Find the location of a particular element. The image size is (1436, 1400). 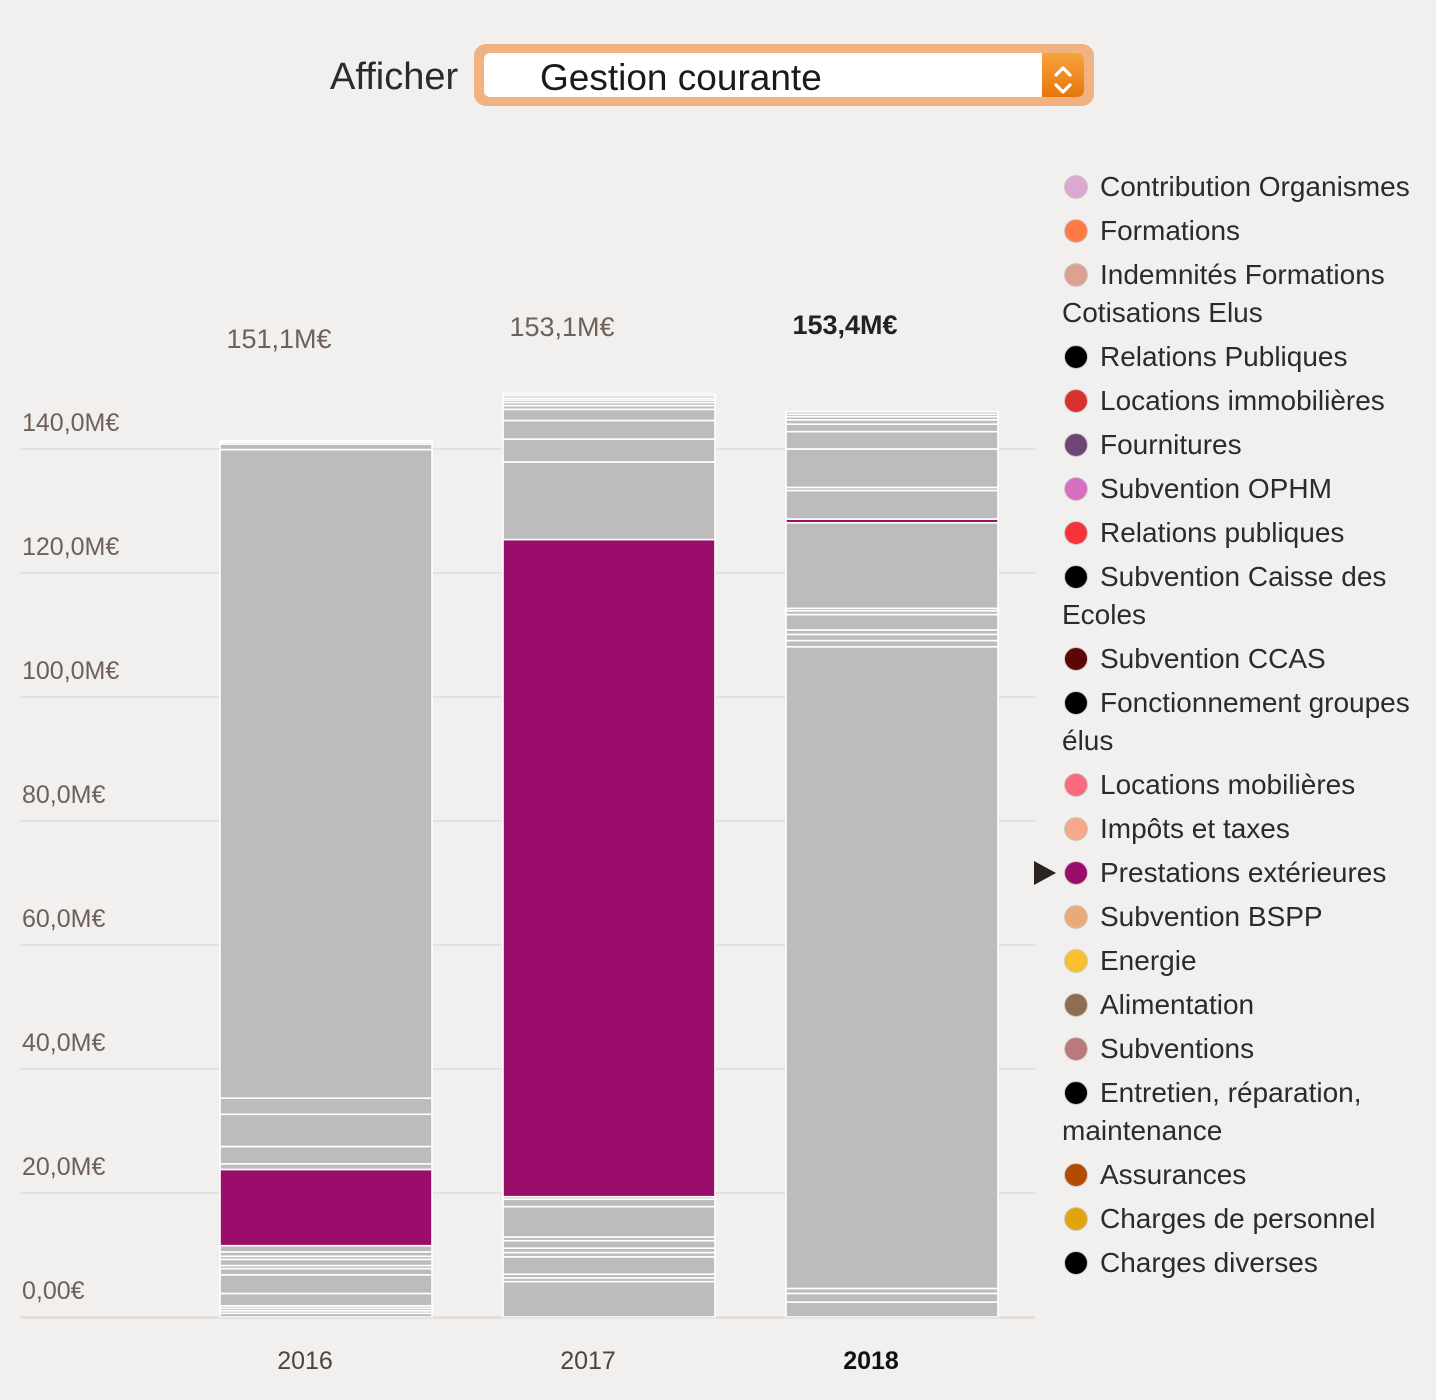

category-select-box: Gestion courante is located at coordinates (784, 75).